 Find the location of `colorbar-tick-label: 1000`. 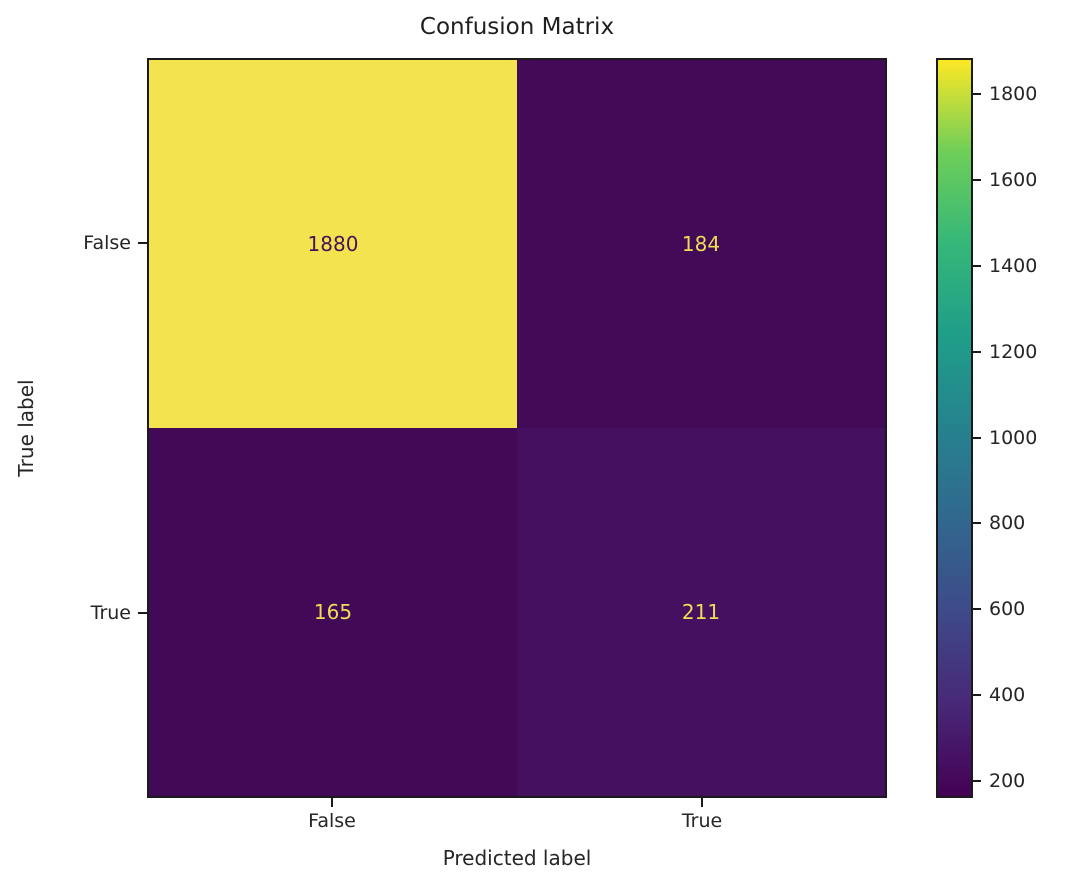

colorbar-tick-label: 1000 is located at coordinates (1013, 437).